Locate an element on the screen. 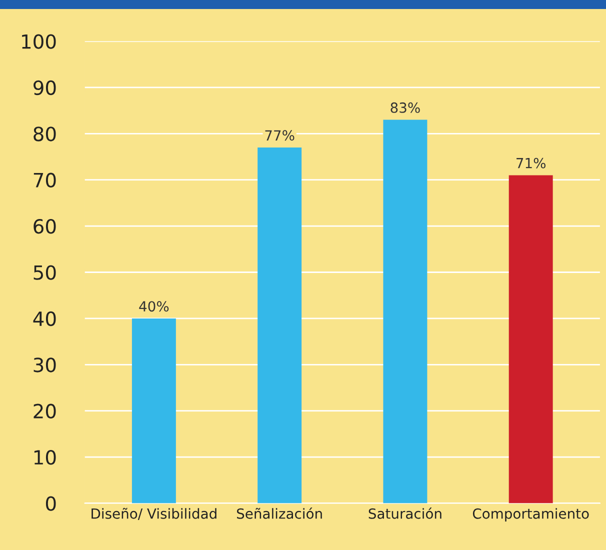  y-tick-label: 40 is located at coordinates (44, 318).